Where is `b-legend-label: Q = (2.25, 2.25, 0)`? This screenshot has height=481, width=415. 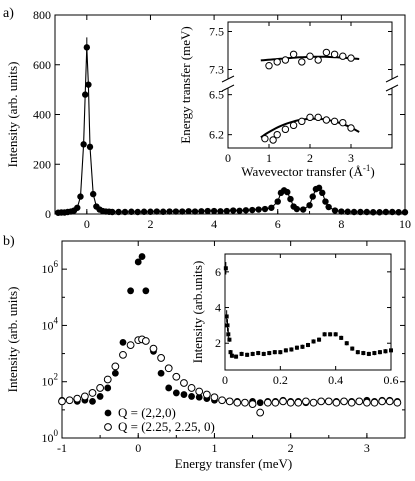
b-legend-label: Q = (2.25, 2.25, 0) is located at coordinates (166, 426).